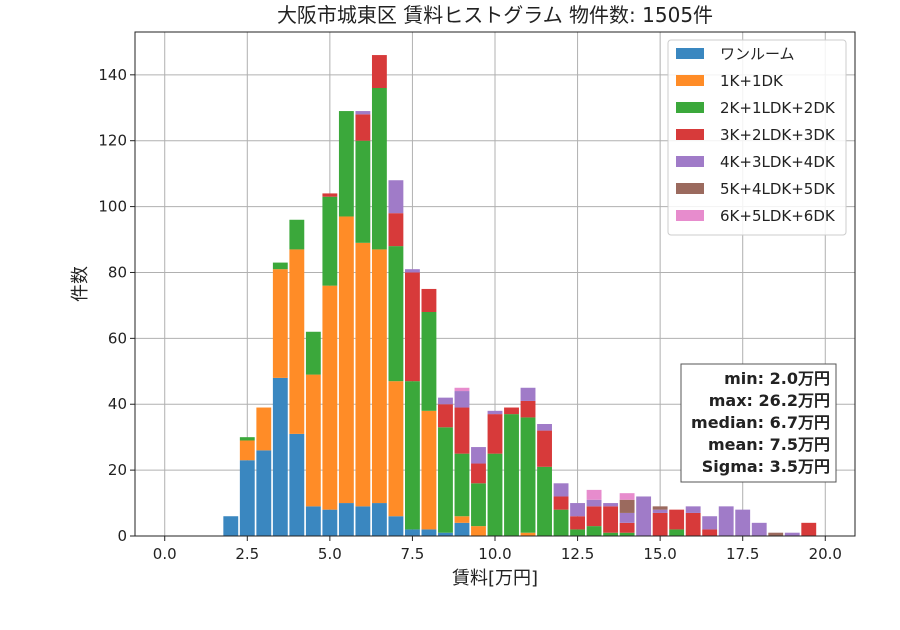  I want to click on y-tick-label: 120, so click(112, 141).